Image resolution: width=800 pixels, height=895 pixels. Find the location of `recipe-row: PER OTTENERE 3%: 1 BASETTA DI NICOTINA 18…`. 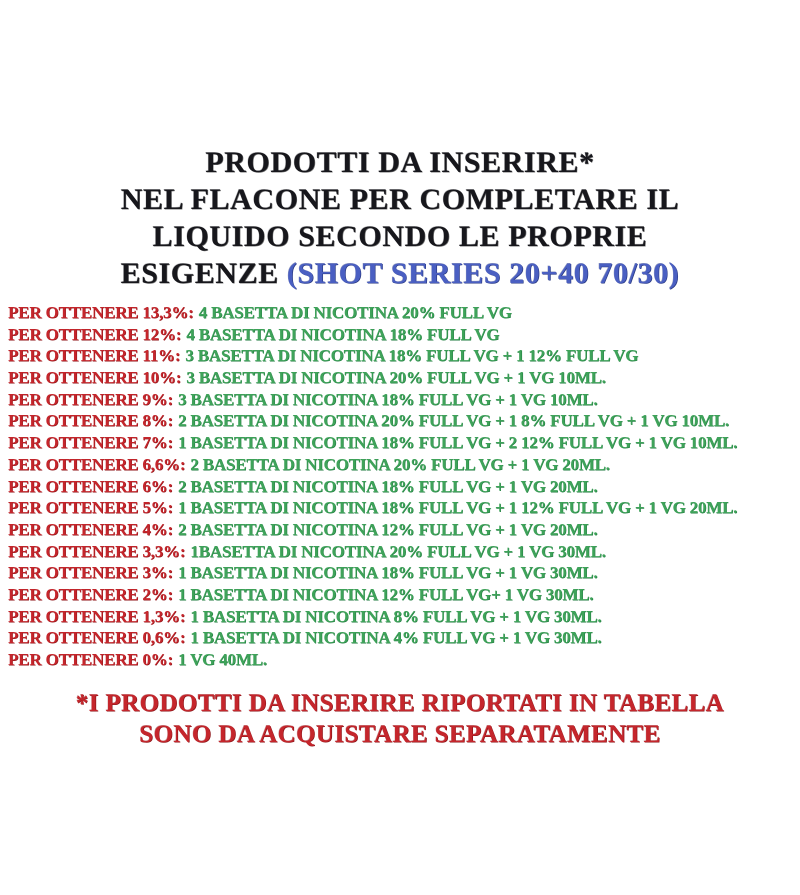

recipe-row: PER OTTENERE 3%: 1 BASETTA DI NICOTINA 18… is located at coordinates (404, 573).